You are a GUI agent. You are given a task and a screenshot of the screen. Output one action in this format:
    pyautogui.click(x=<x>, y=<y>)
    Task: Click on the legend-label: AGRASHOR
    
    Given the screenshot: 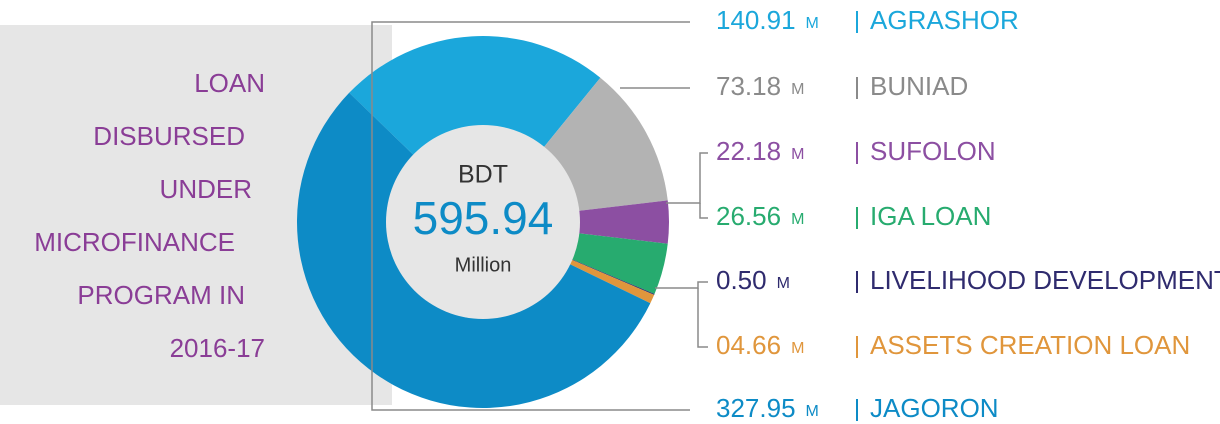 What is the action you would take?
    pyautogui.click(x=944, y=20)
    